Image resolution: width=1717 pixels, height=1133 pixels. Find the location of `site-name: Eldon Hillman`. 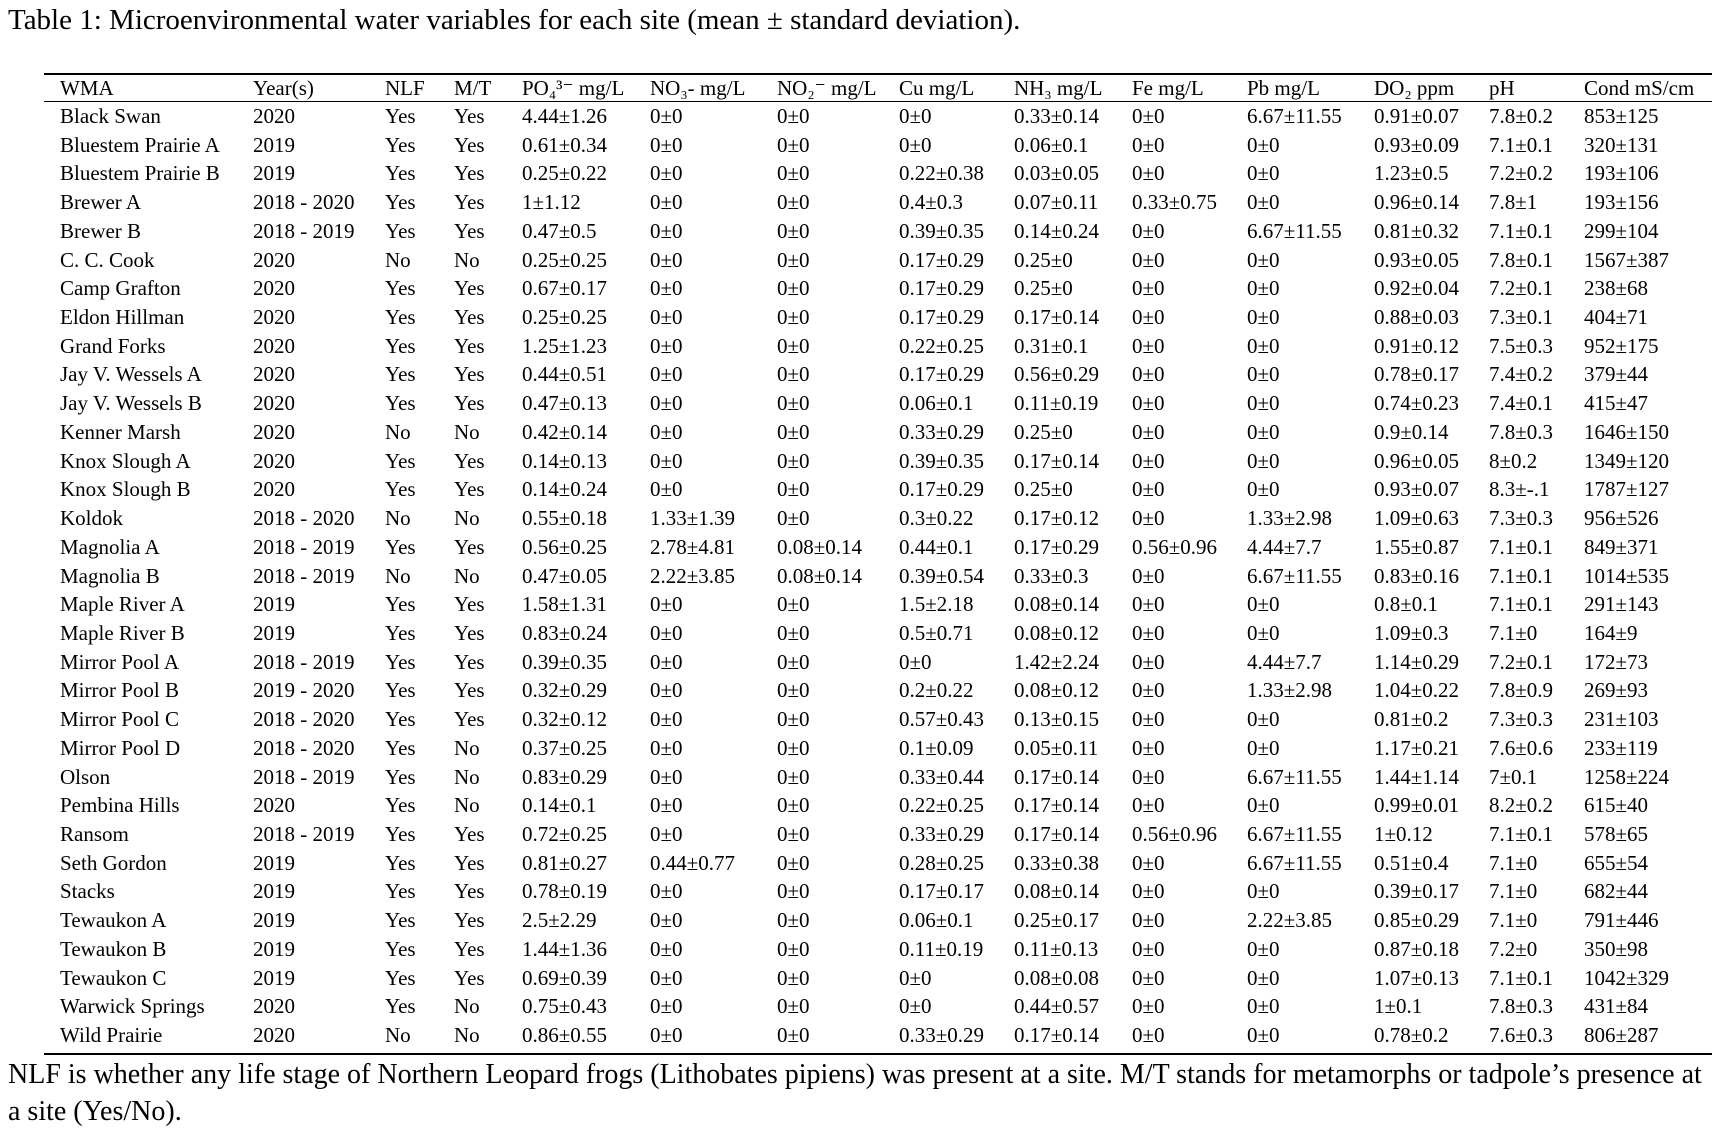

site-name: Eldon Hillman is located at coordinates (122, 317).